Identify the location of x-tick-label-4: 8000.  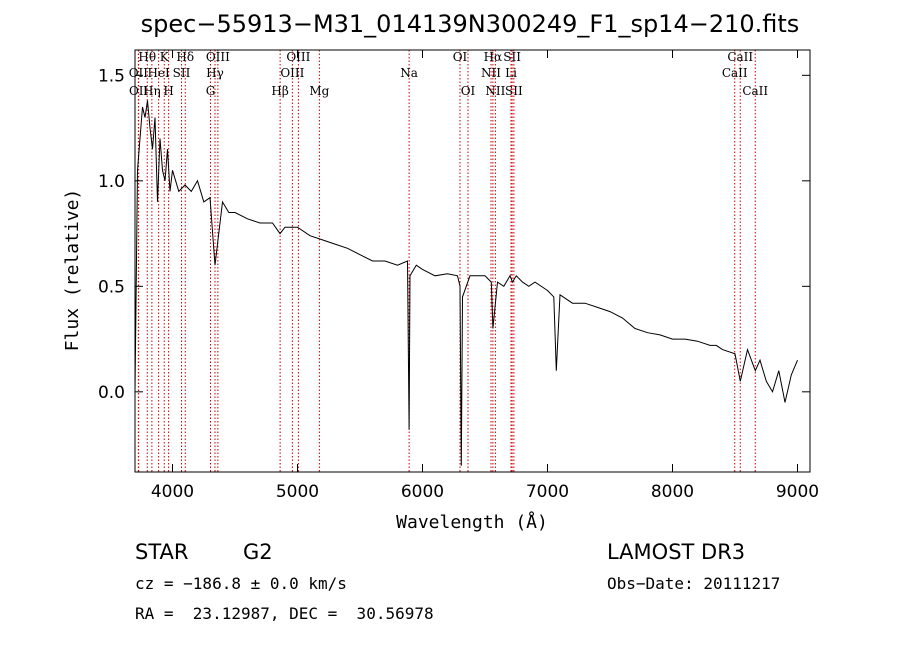
(672, 492).